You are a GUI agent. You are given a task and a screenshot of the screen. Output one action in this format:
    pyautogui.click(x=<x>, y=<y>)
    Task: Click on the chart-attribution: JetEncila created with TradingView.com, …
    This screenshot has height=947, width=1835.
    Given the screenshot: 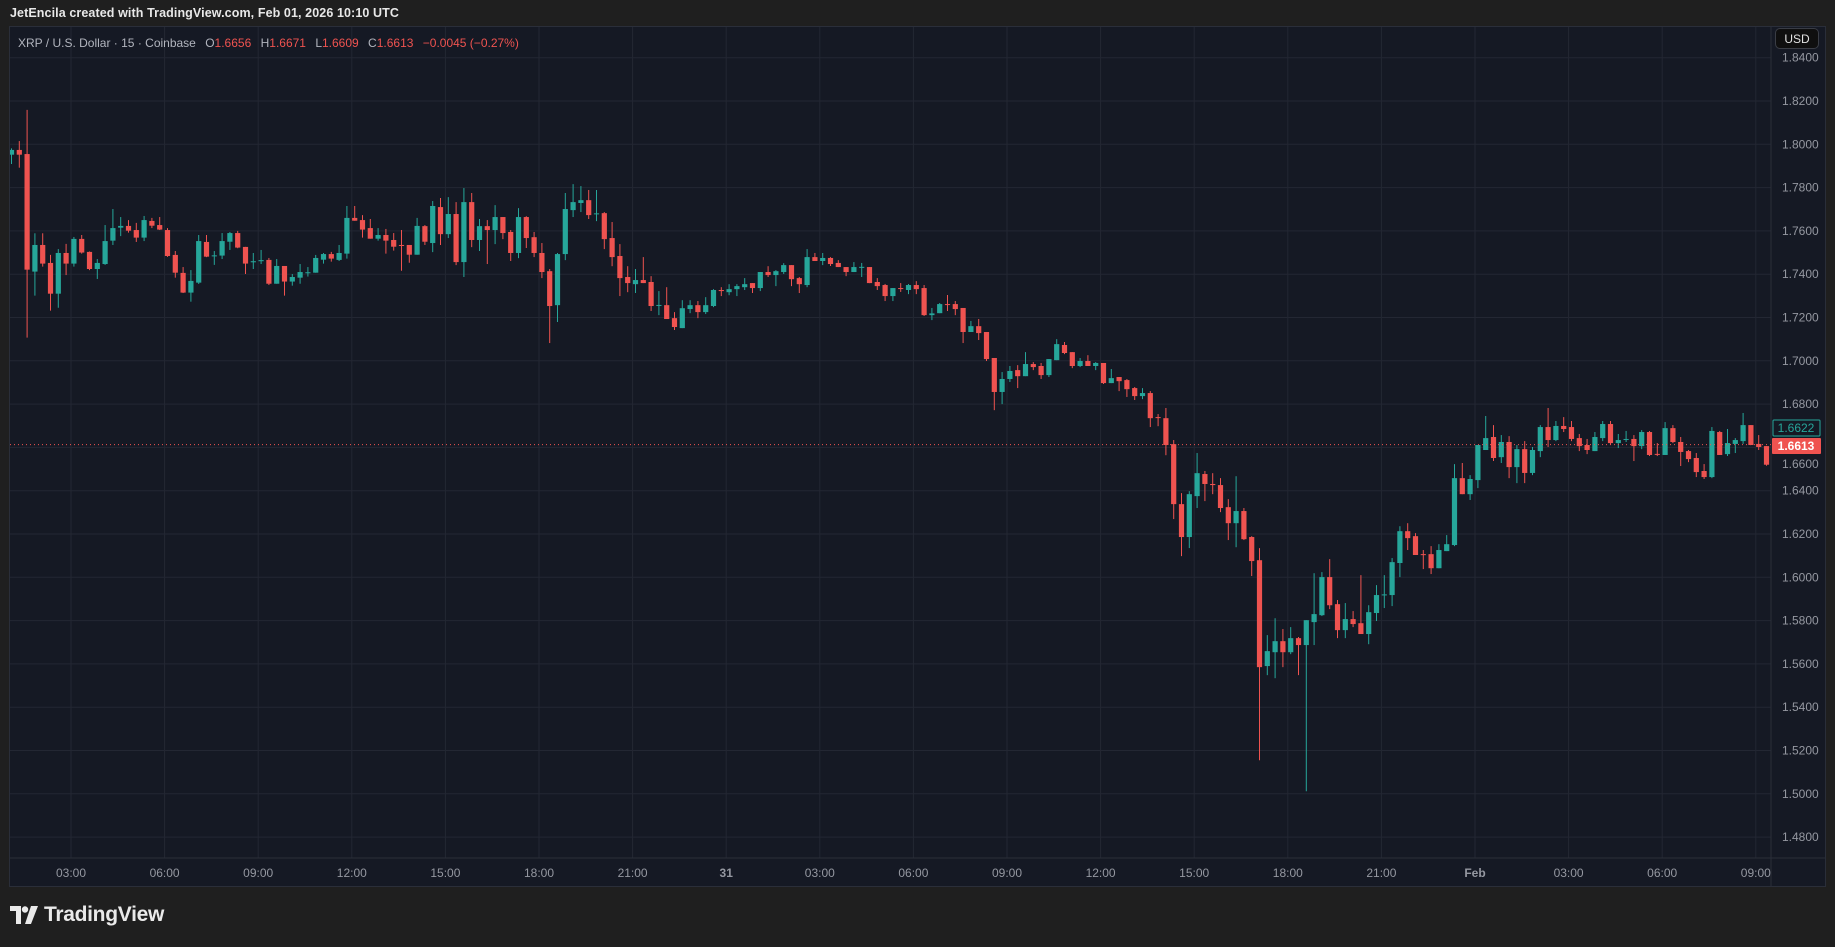 What is the action you would take?
    pyautogui.click(x=204, y=13)
    